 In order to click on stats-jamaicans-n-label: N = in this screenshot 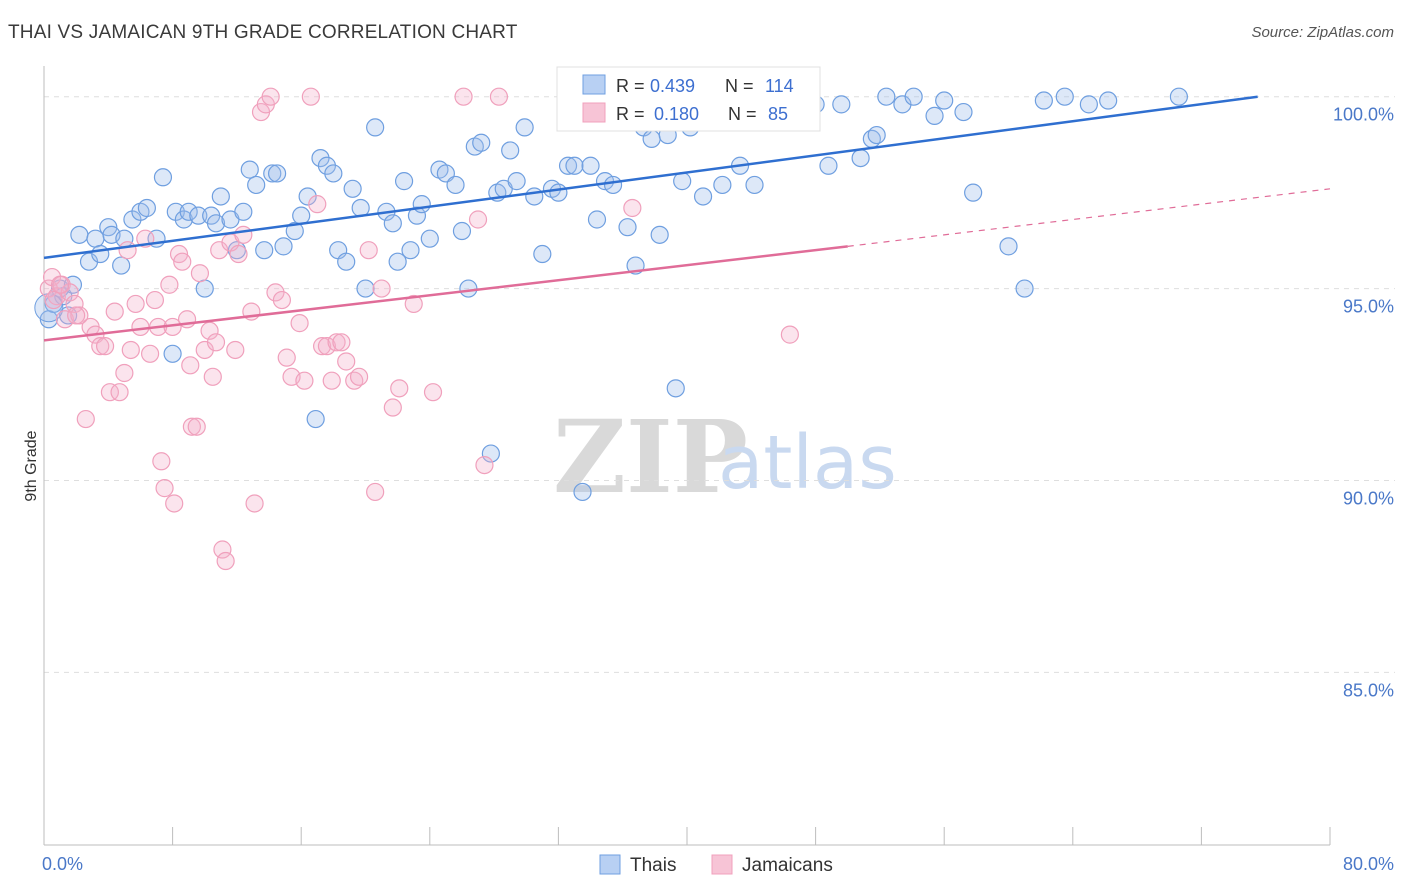, I will do `click(742, 114)`.